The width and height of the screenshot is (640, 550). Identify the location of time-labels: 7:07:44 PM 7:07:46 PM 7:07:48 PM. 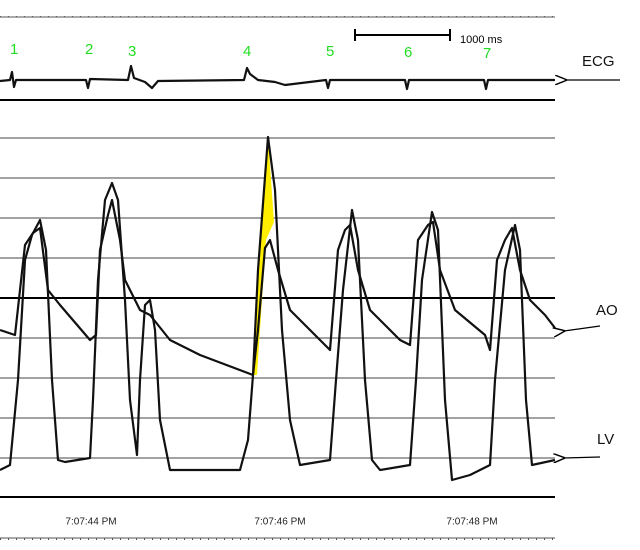
(281, 522).